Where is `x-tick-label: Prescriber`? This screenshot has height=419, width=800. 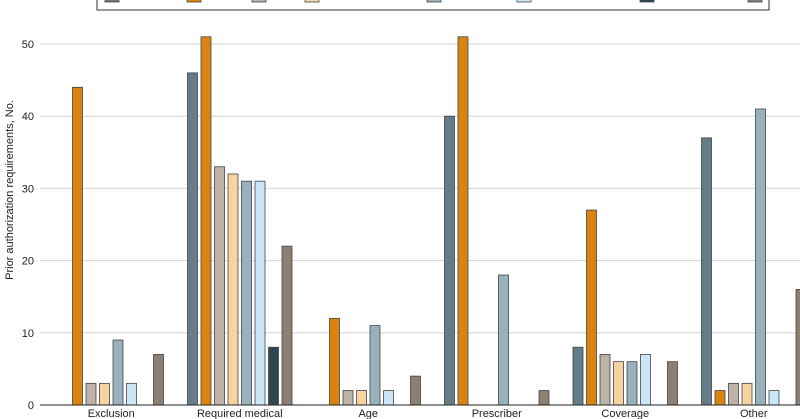 x-tick-label: Prescriber is located at coordinates (497, 413).